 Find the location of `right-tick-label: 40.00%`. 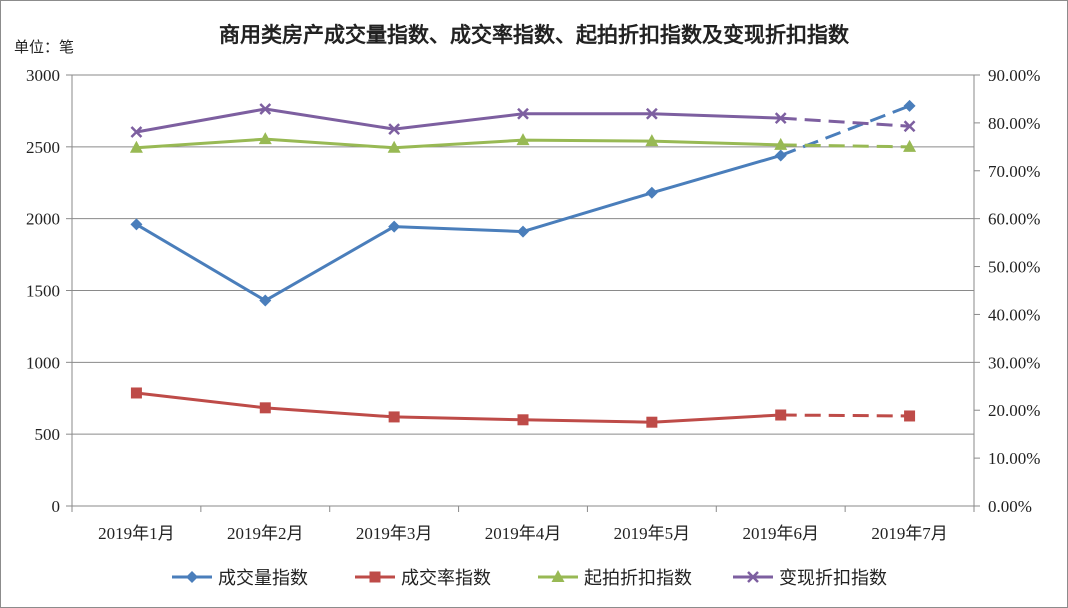

right-tick-label: 40.00% is located at coordinates (1014, 314).